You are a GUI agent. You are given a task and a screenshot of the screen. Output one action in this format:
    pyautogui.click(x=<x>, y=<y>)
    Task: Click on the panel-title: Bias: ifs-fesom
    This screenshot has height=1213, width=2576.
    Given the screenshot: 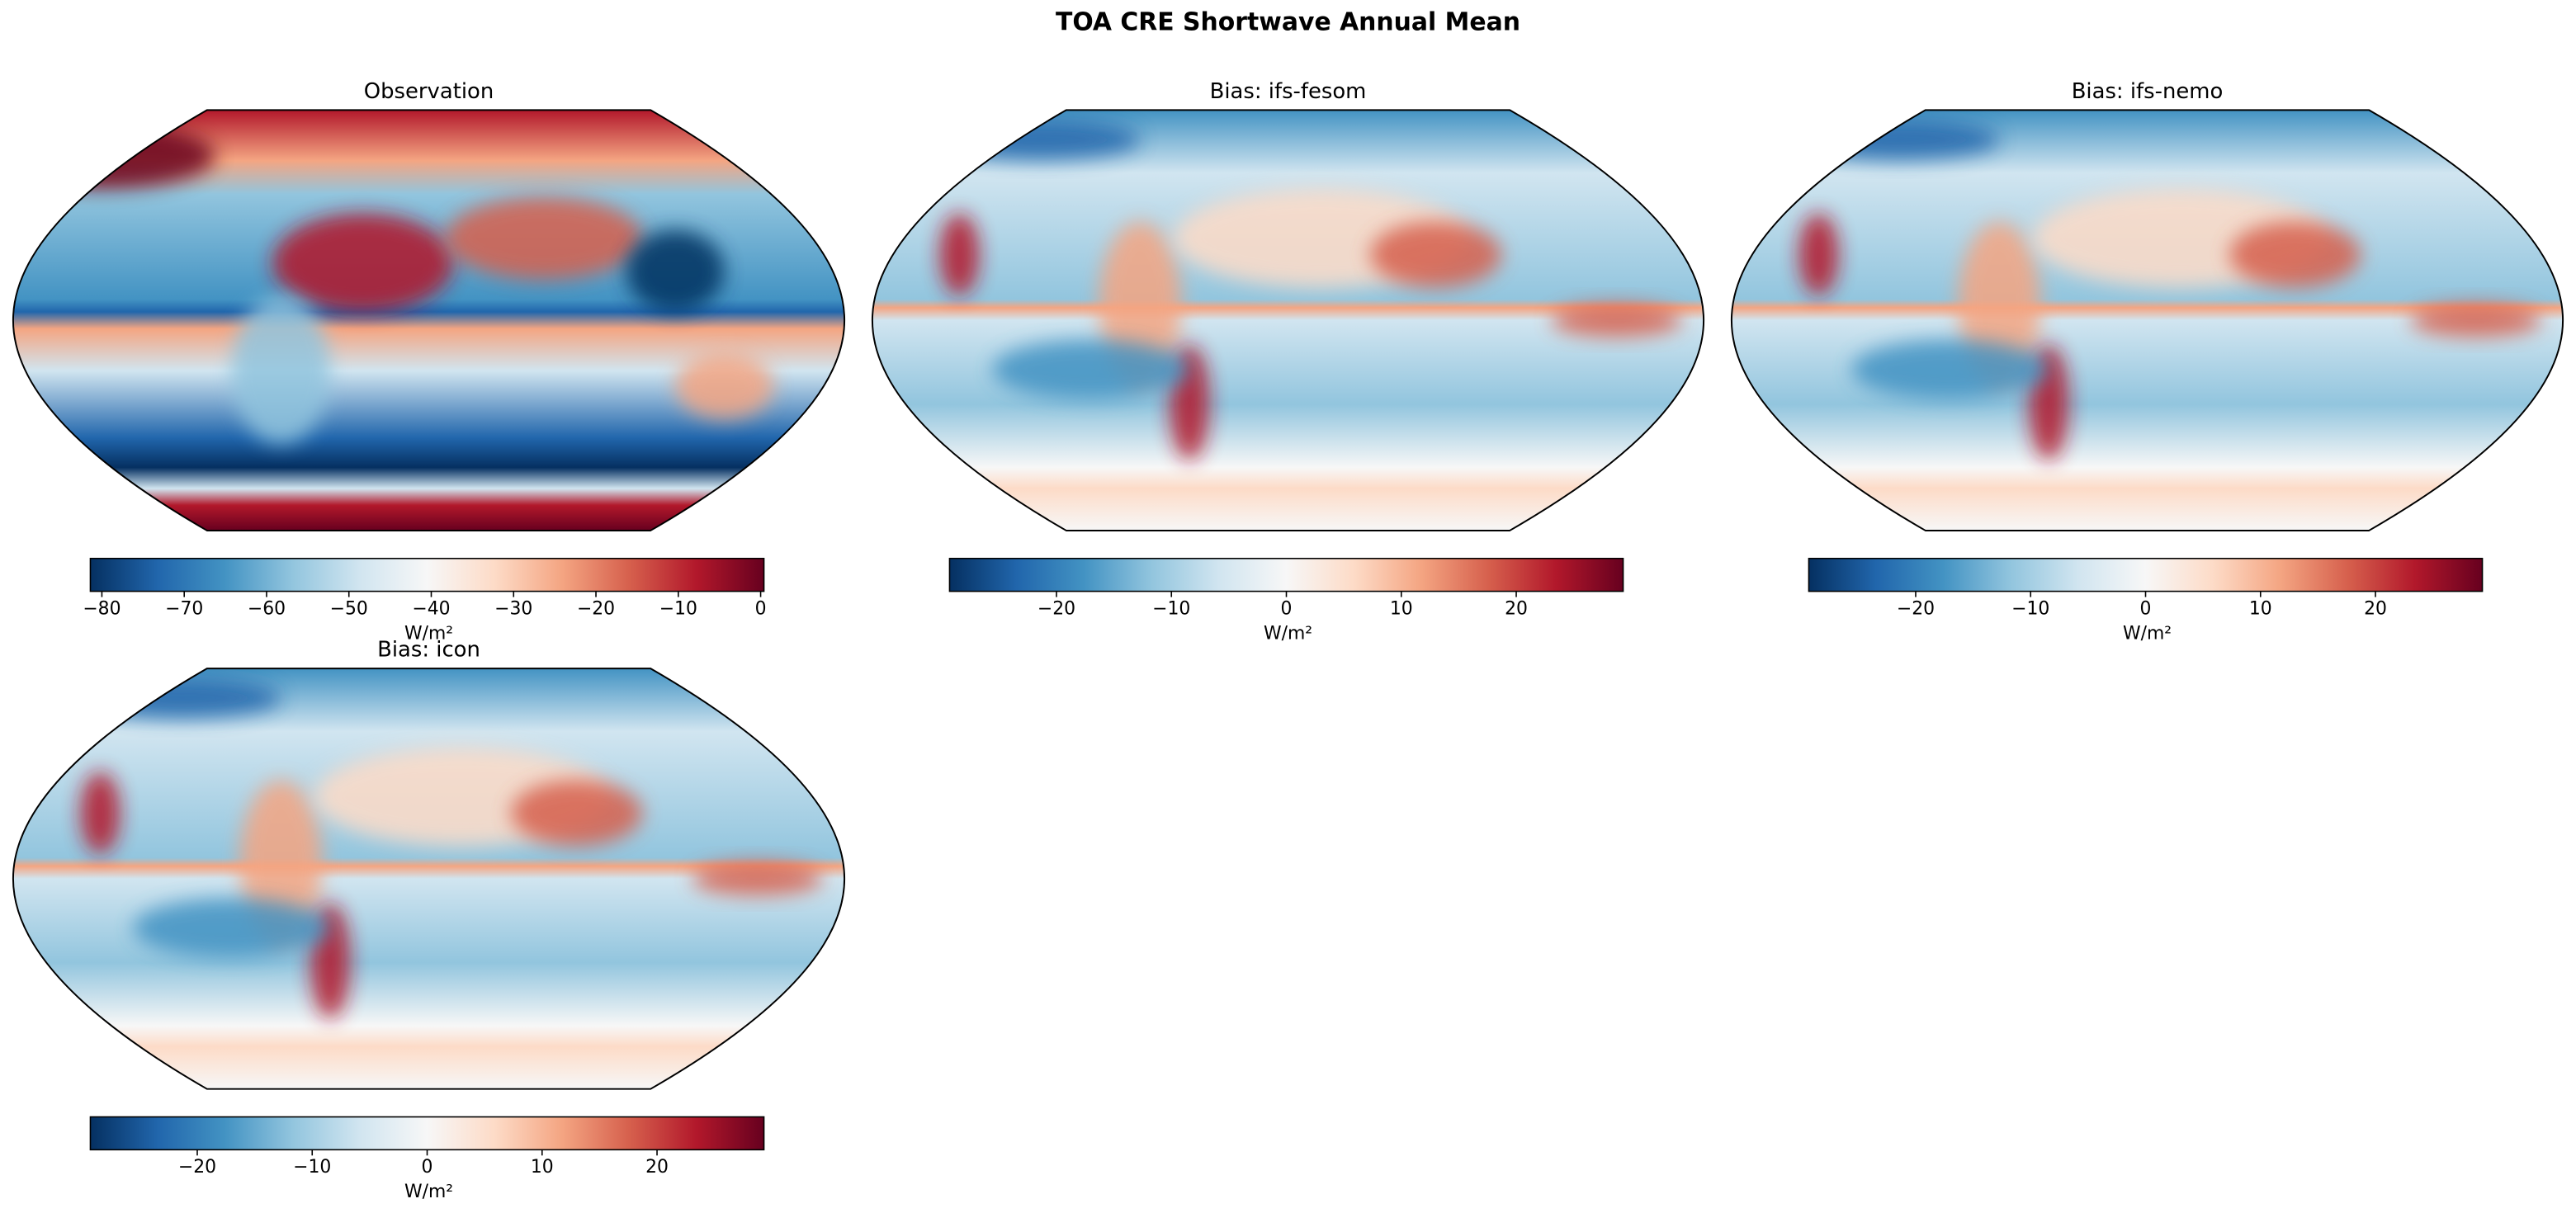 What is the action you would take?
    pyautogui.click(x=1288, y=91)
    